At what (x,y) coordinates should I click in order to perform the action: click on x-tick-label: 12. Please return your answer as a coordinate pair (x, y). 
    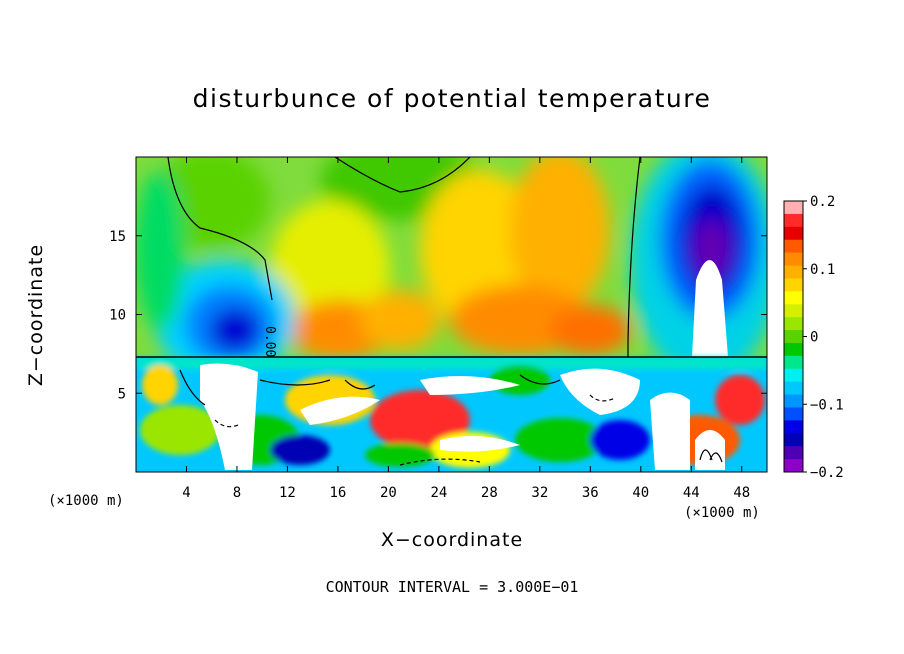
    Looking at the image, I should click on (287, 493).